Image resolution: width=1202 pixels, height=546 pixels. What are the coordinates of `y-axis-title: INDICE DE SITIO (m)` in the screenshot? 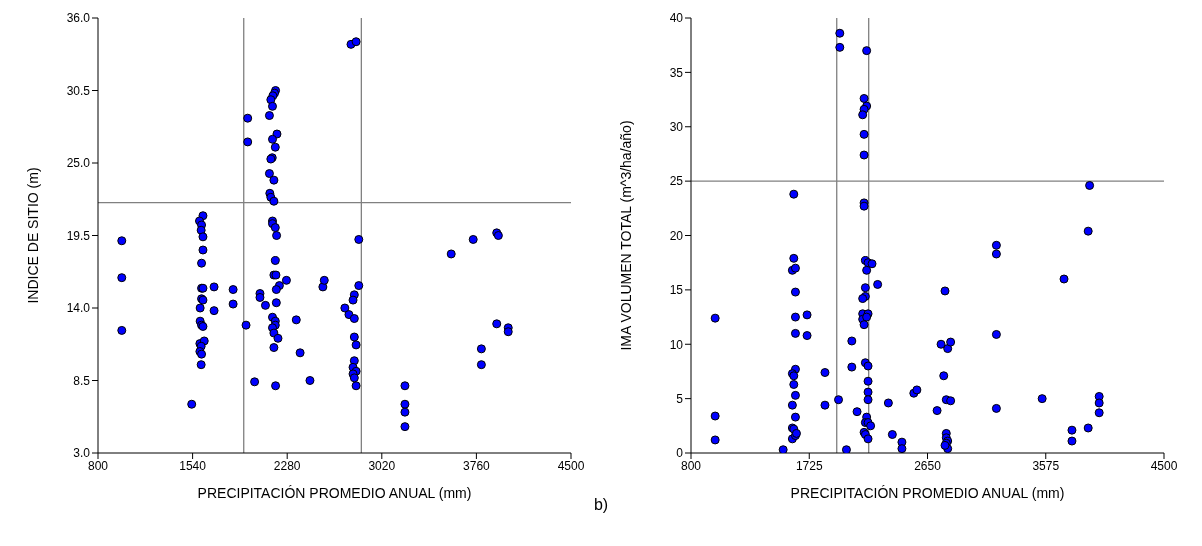 It's located at (32, 235).